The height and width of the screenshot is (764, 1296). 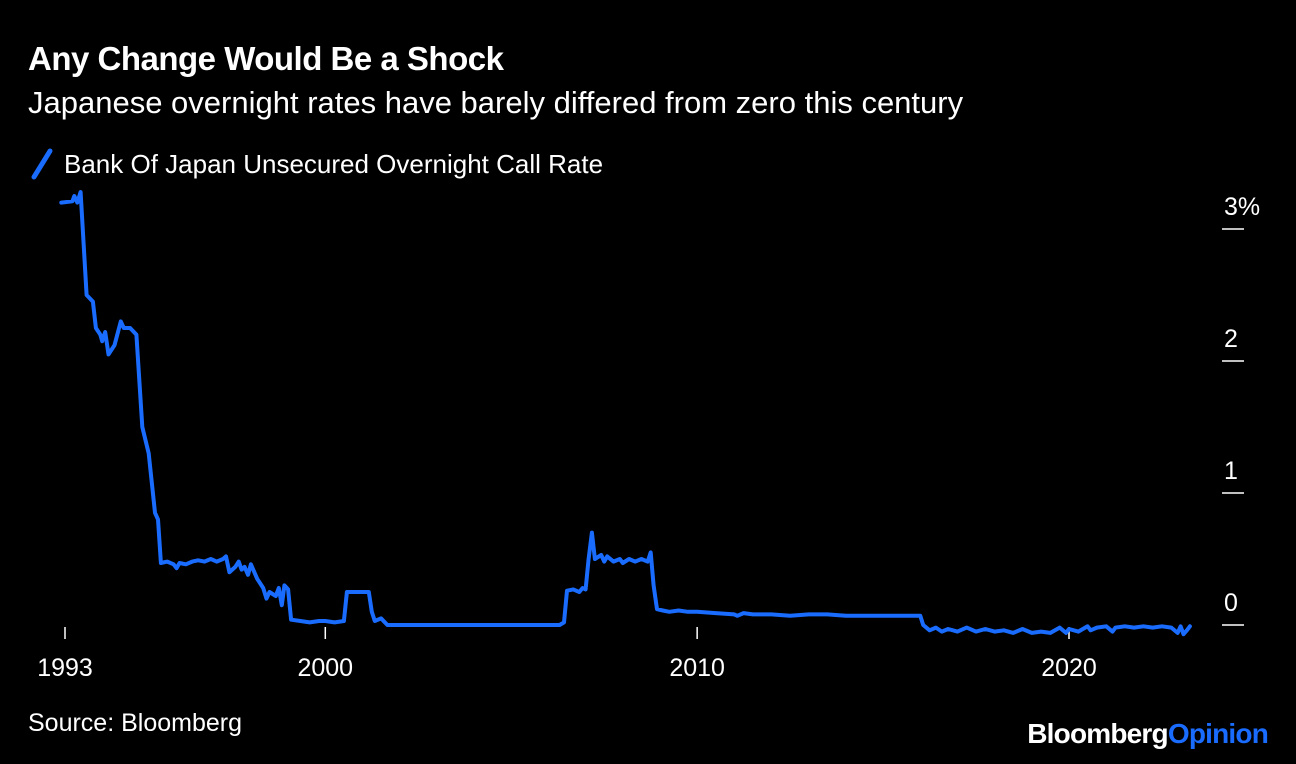 I want to click on x-tick-label: 2000, so click(x=325, y=668).